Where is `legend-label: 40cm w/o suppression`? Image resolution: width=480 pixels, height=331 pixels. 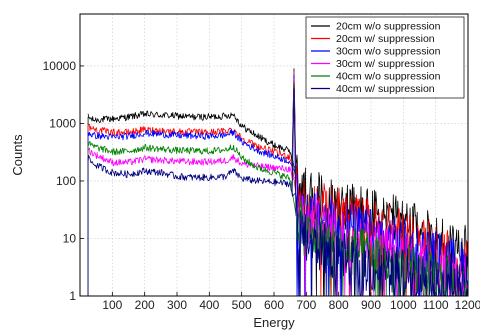
legend-label: 40cm w/o suppression is located at coordinates (388, 77).